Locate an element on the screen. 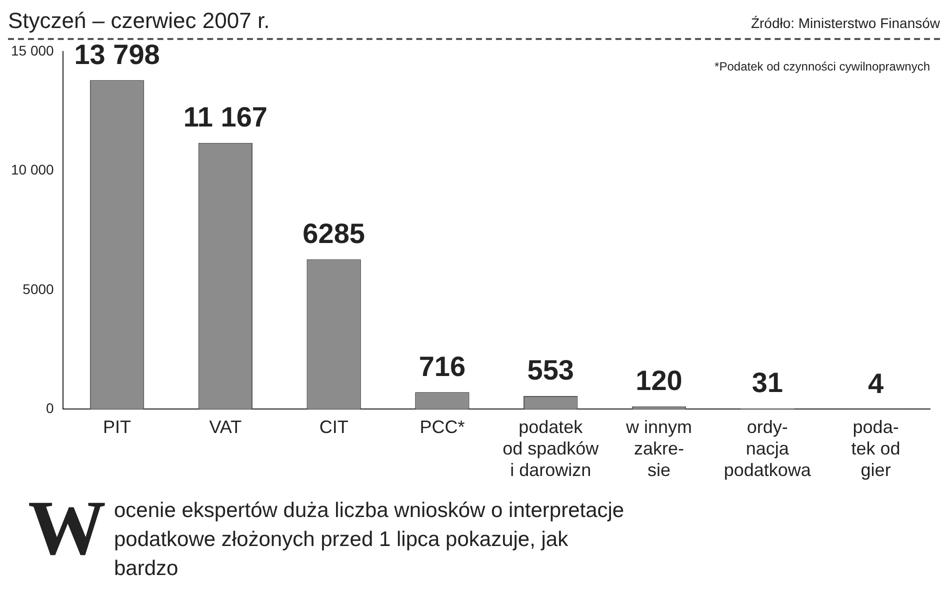 Image resolution: width=948 pixels, height=593 pixels. data-label: 11 167 is located at coordinates (225, 117).